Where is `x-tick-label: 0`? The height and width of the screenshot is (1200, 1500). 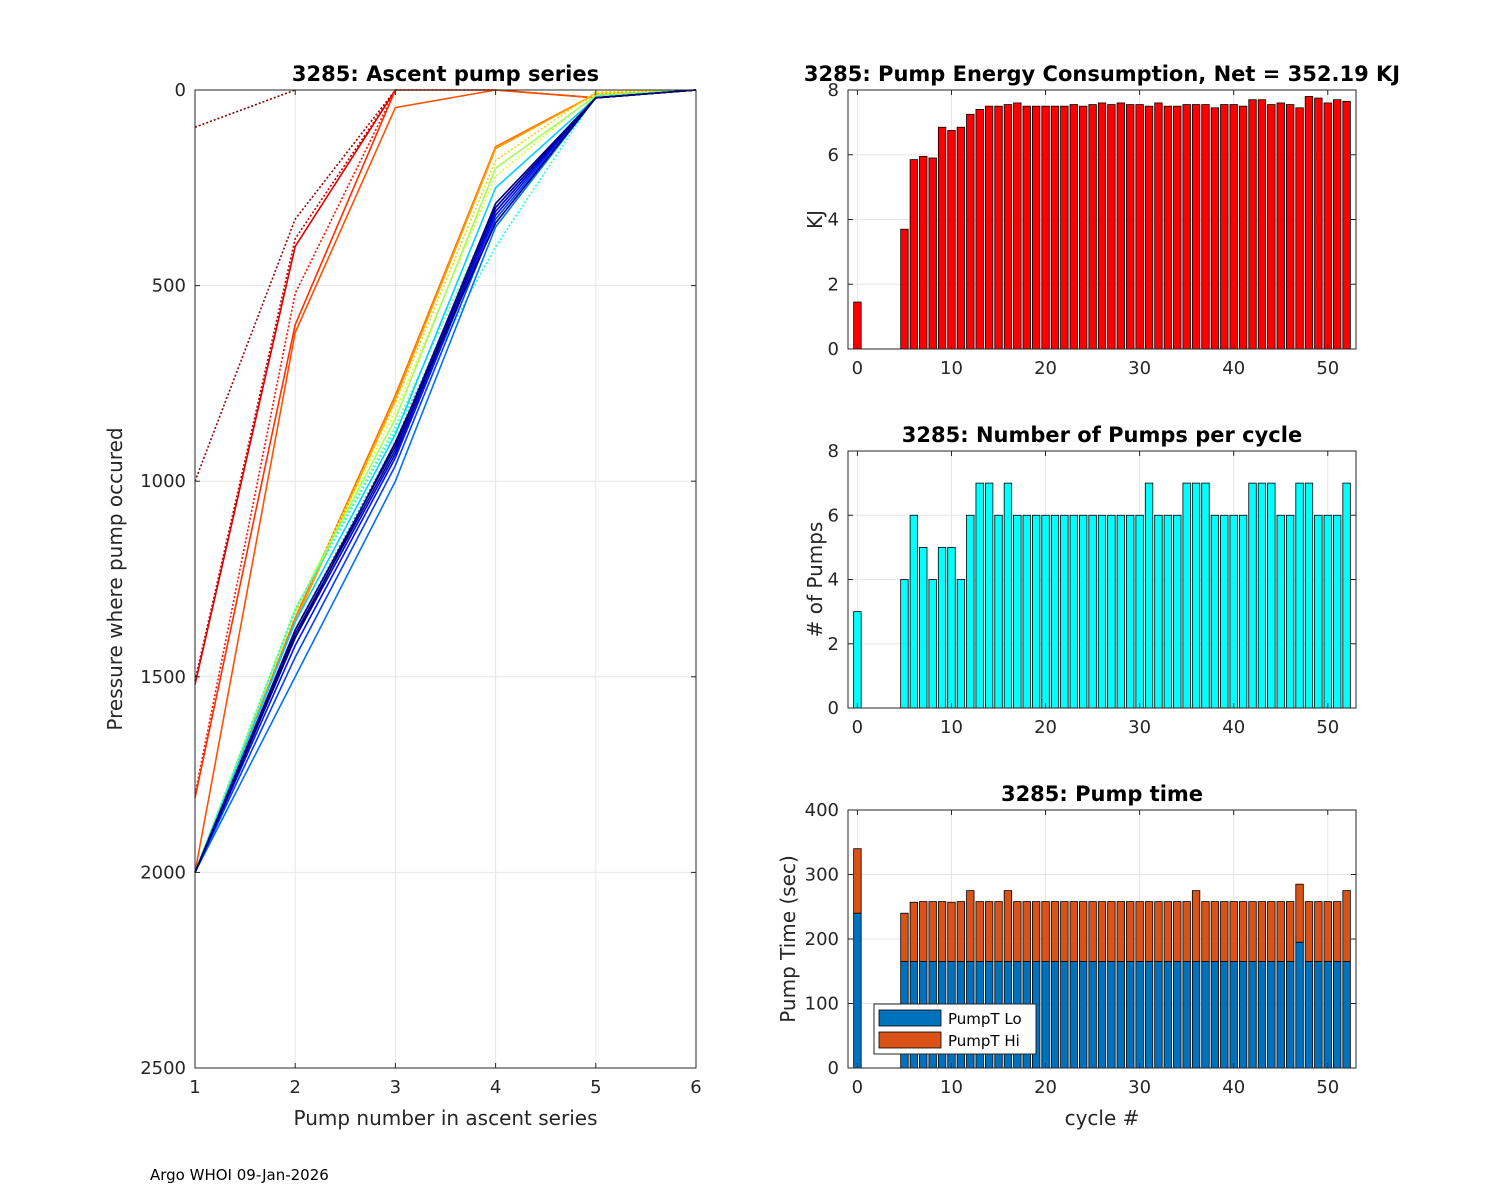 x-tick-label: 0 is located at coordinates (857, 1087).